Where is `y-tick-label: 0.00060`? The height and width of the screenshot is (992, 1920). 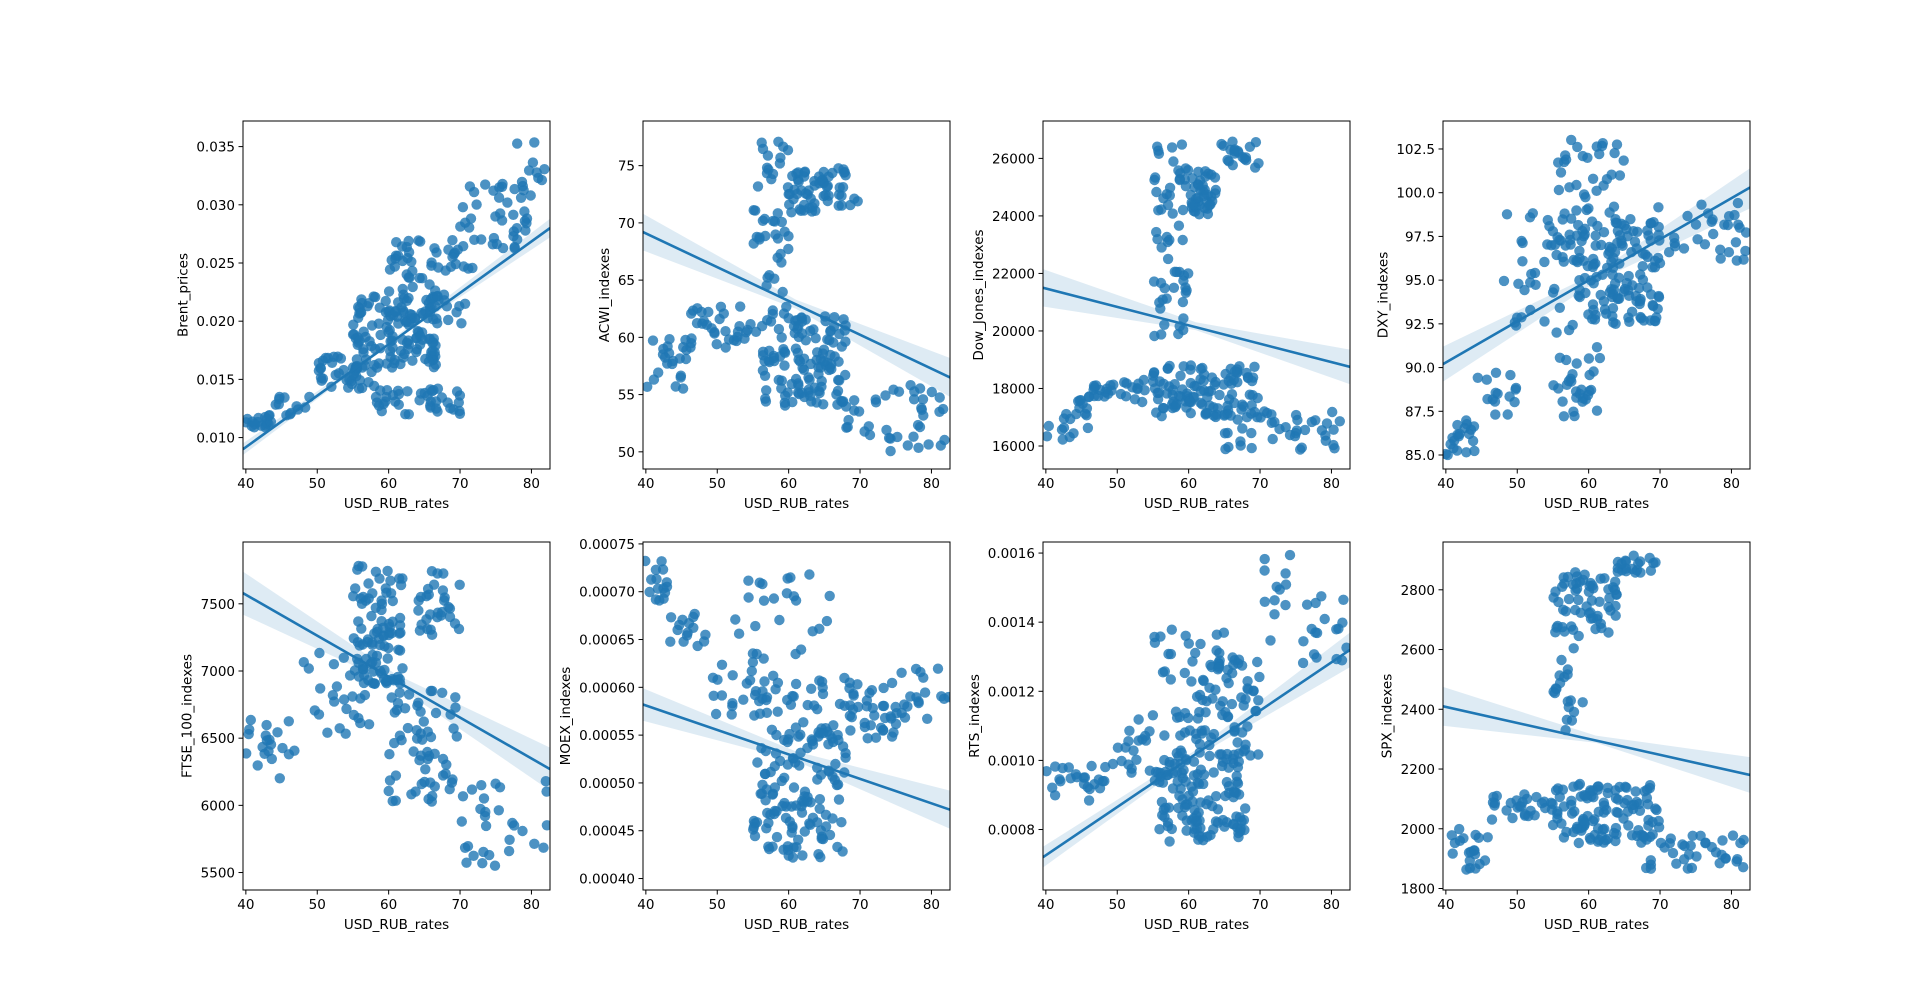
y-tick-label: 0.00060 is located at coordinates (607, 688).